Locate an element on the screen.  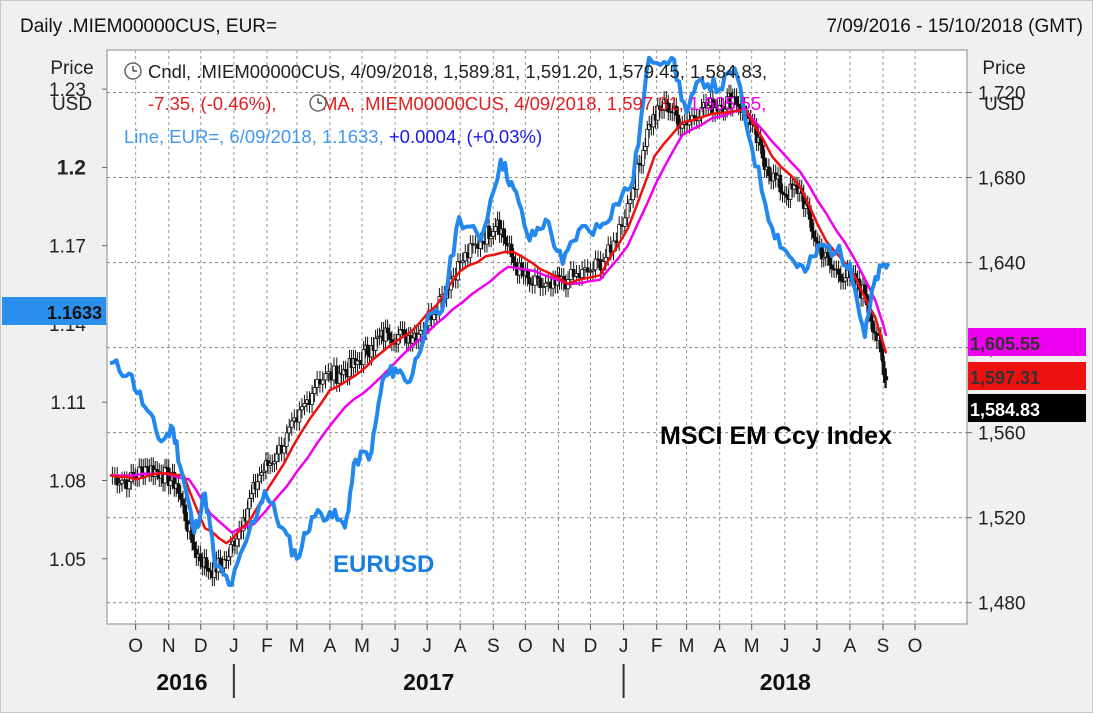
left-axis-title: Price is located at coordinates (71, 68).